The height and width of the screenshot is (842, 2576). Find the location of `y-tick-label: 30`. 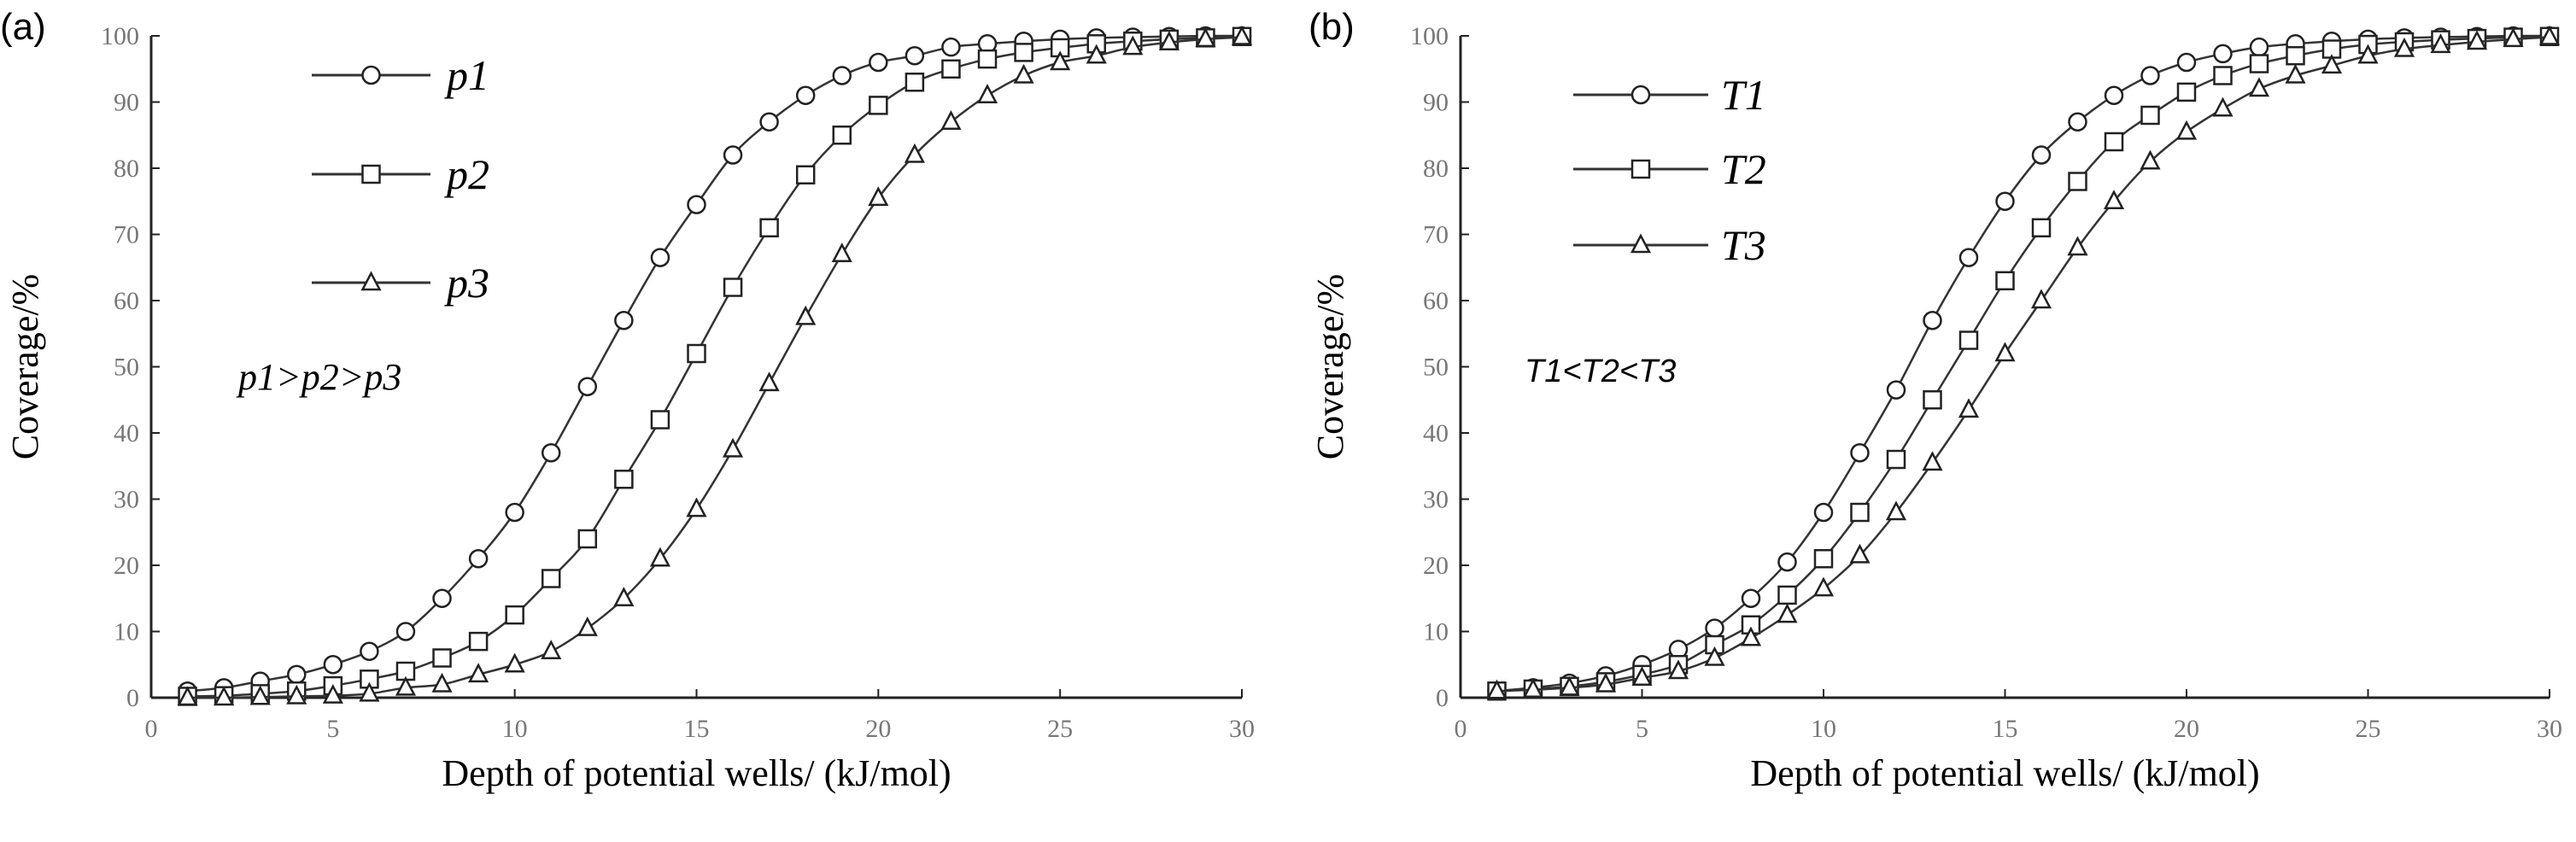

y-tick-label: 30 is located at coordinates (126, 500).